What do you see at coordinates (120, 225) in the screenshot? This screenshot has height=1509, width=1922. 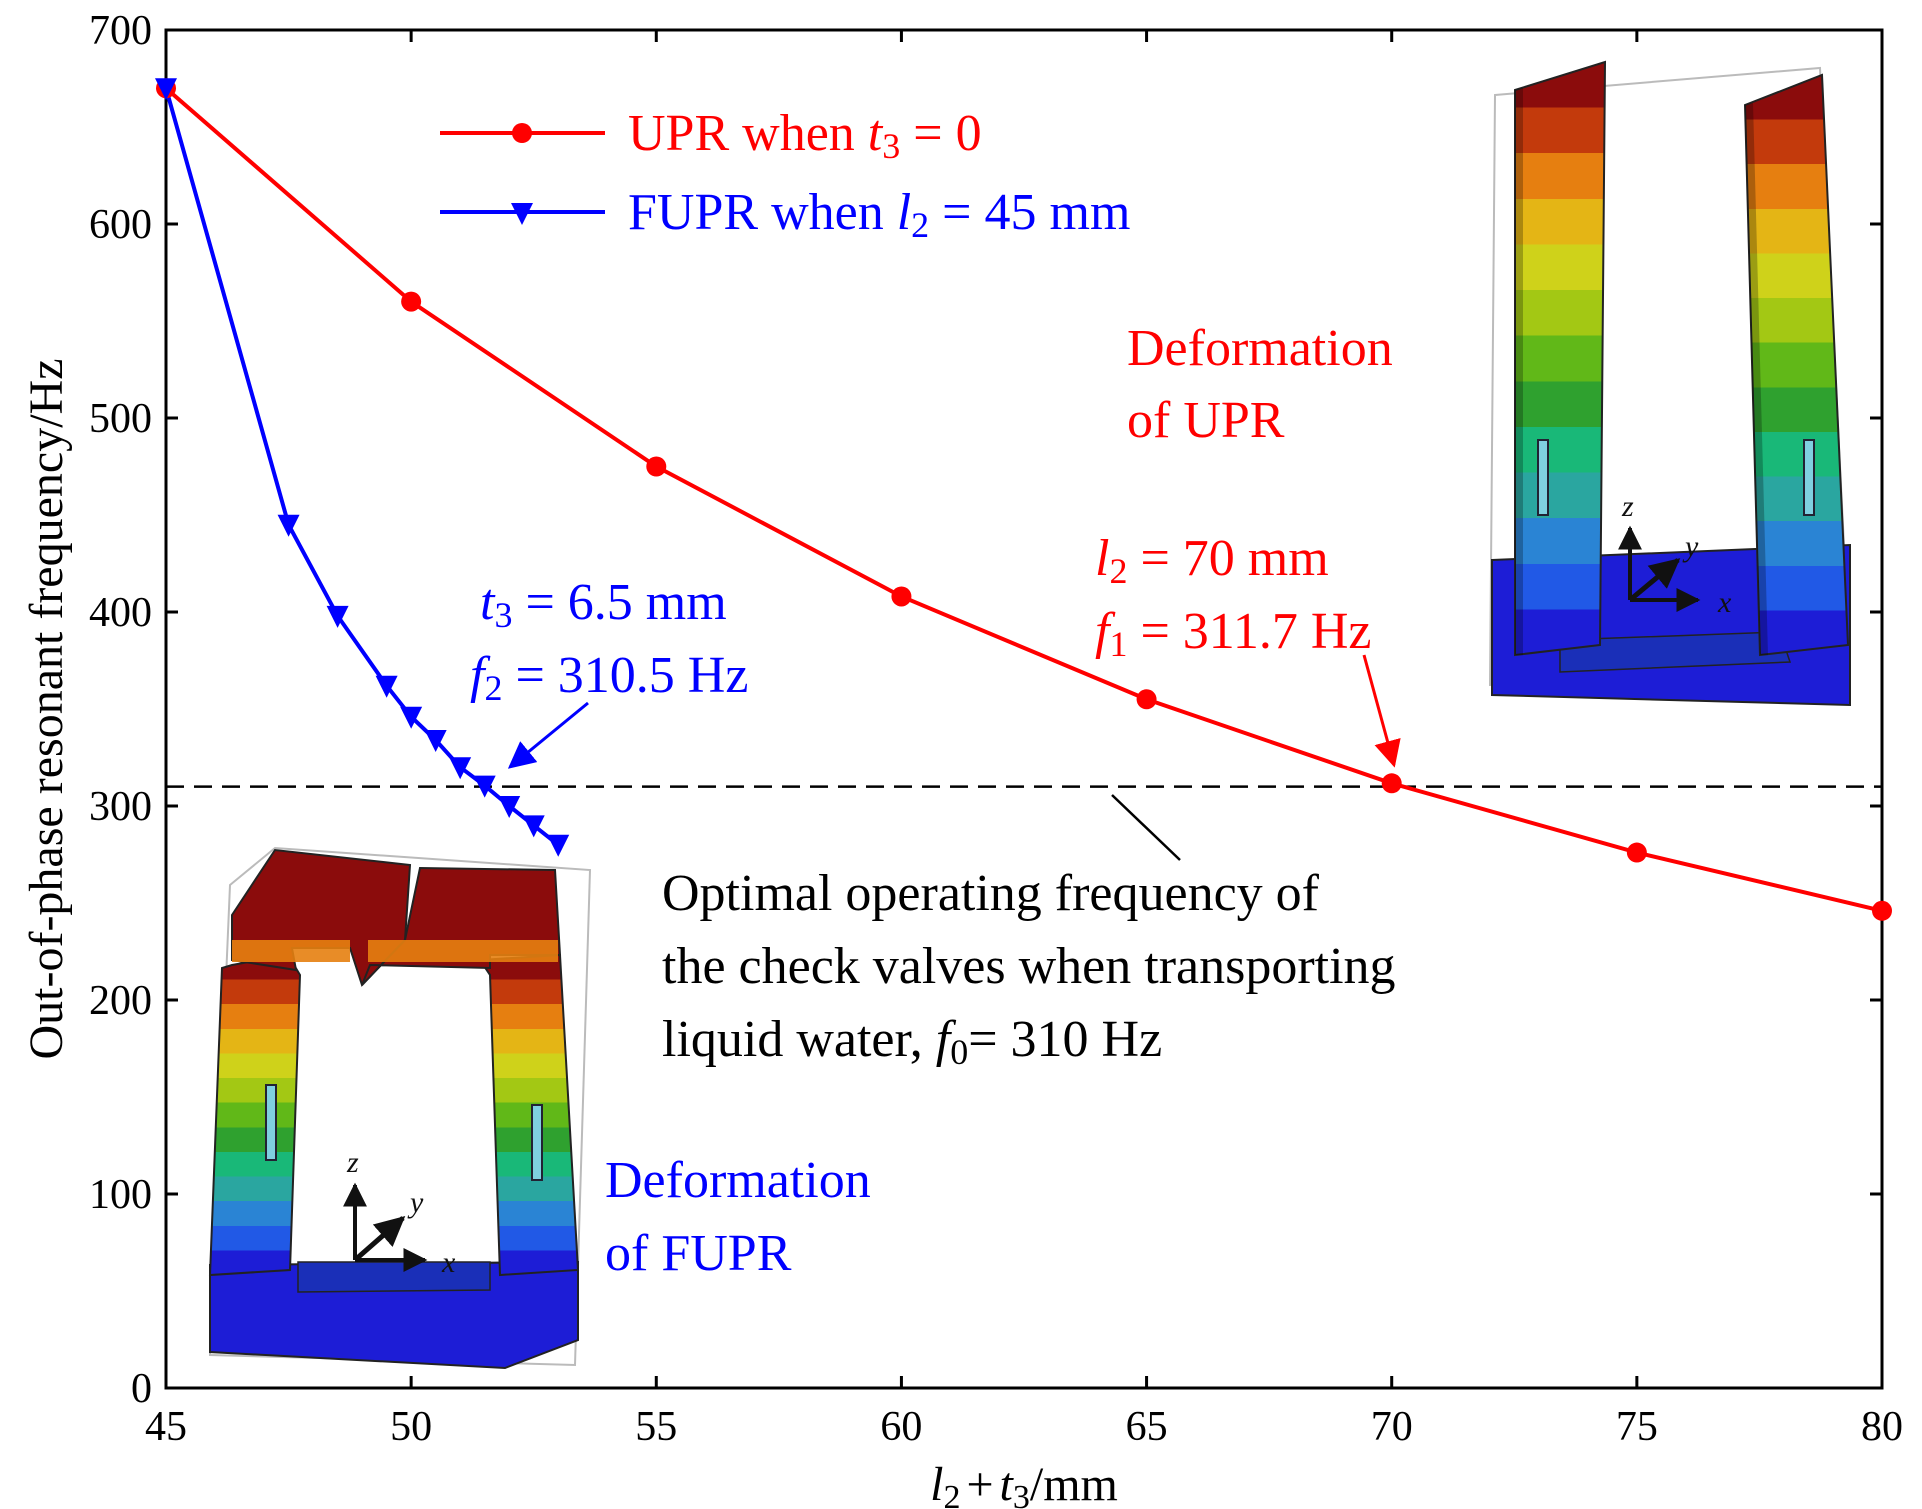 I see `y-tick-label: 600` at bounding box center [120, 225].